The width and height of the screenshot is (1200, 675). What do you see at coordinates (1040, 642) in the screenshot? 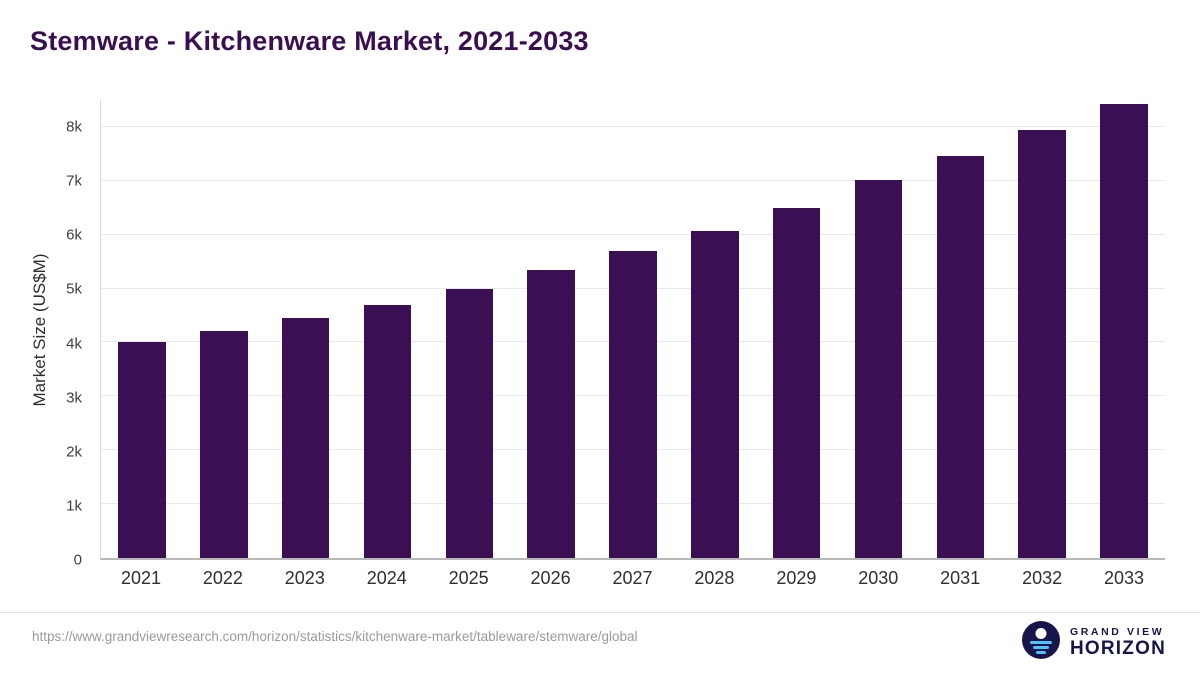
I see `horizon-logo-icon` at bounding box center [1040, 642].